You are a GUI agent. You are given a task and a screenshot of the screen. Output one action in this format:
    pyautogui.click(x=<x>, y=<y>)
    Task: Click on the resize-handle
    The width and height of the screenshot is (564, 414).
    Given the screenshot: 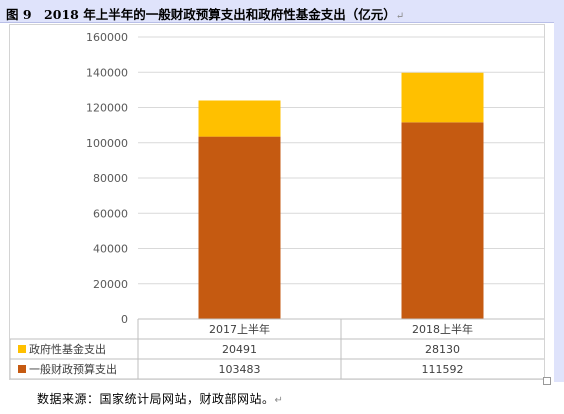 What is the action you would take?
    pyautogui.click(x=547, y=381)
    